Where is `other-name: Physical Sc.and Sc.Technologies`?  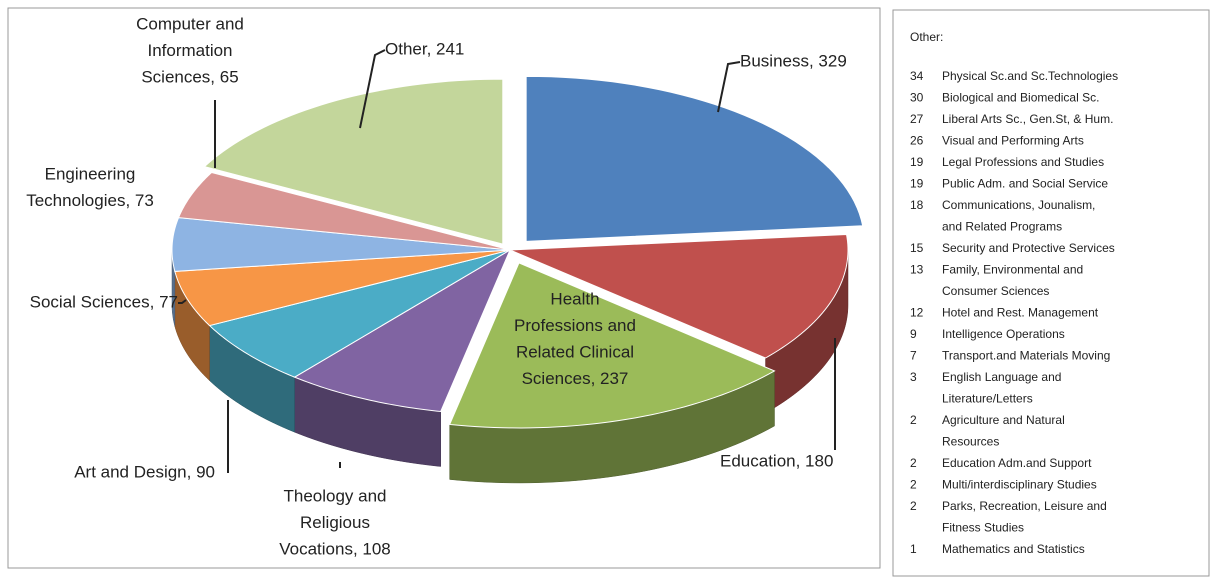 other-name: Physical Sc.and Sc.Technologies is located at coordinates (1030, 76).